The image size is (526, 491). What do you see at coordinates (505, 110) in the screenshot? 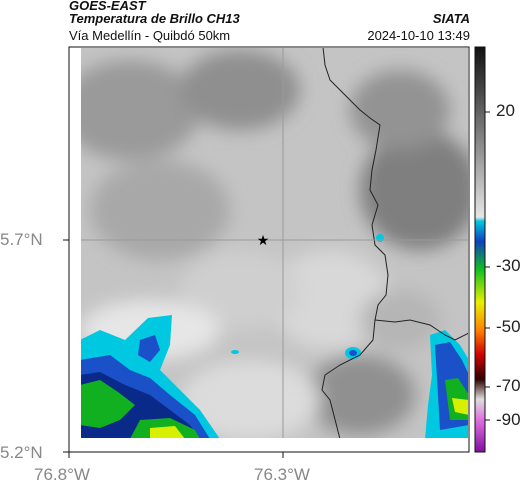
I see `colorbar-label: 20` at bounding box center [505, 110].